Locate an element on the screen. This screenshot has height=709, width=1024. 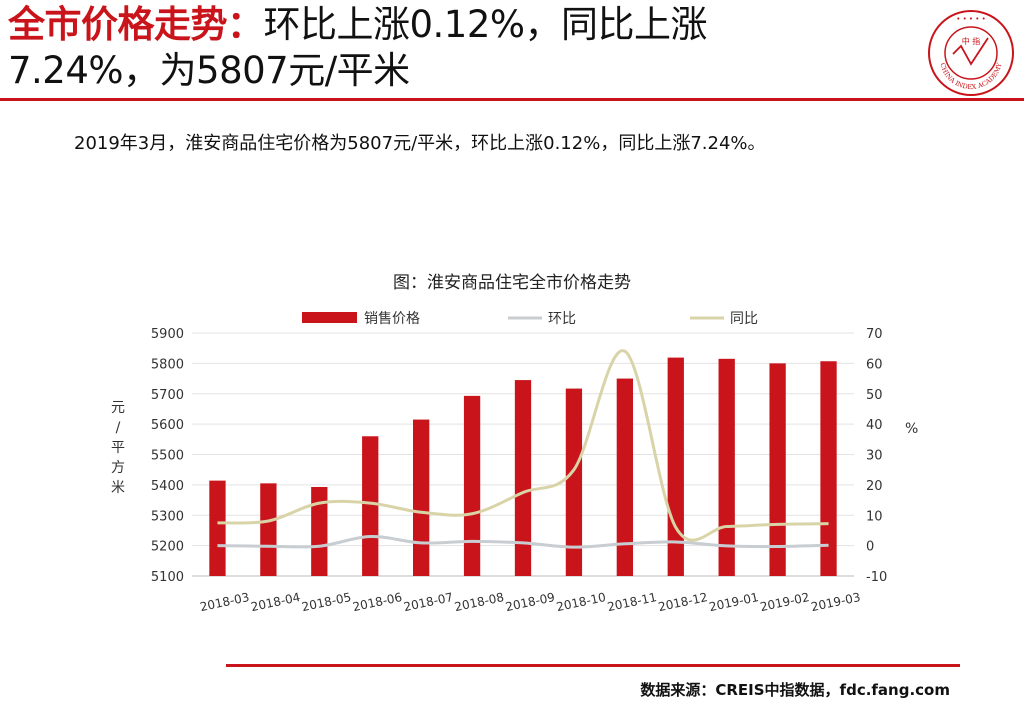
x-tick-label: 2018-12 is located at coordinates (683, 602).